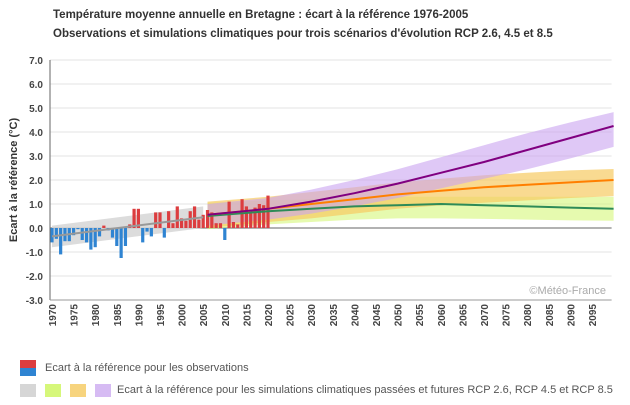  I want to click on historical-median-line, so click(127, 227).